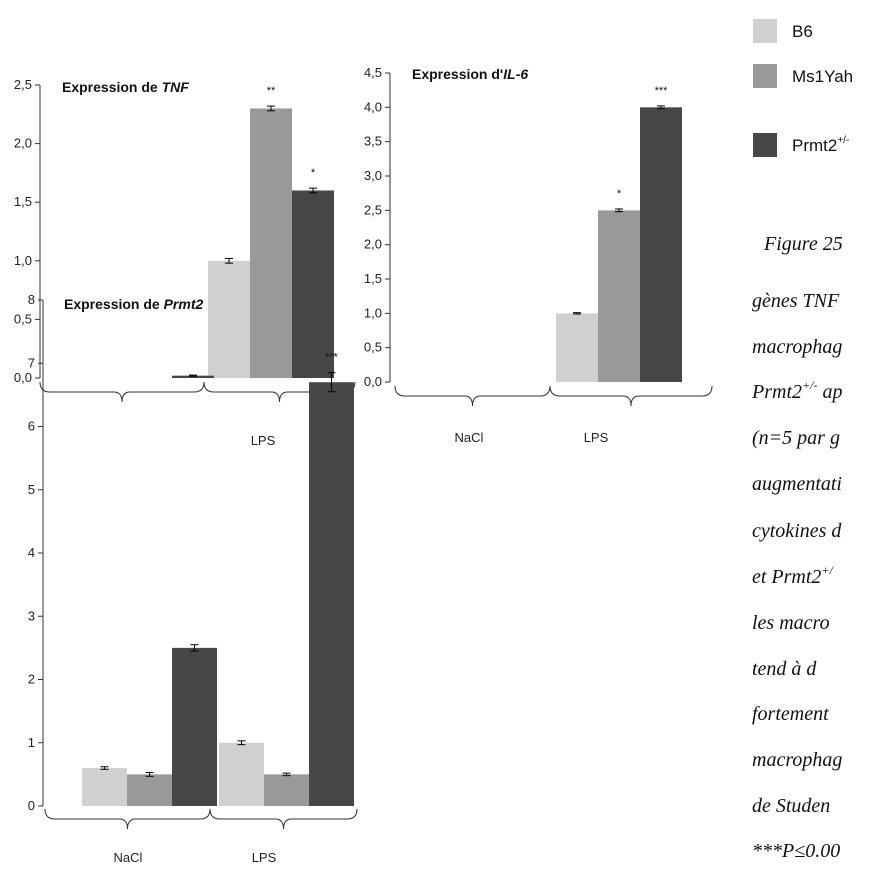 The width and height of the screenshot is (877, 888). I want to click on caption-line: cytokines d, so click(797, 531).